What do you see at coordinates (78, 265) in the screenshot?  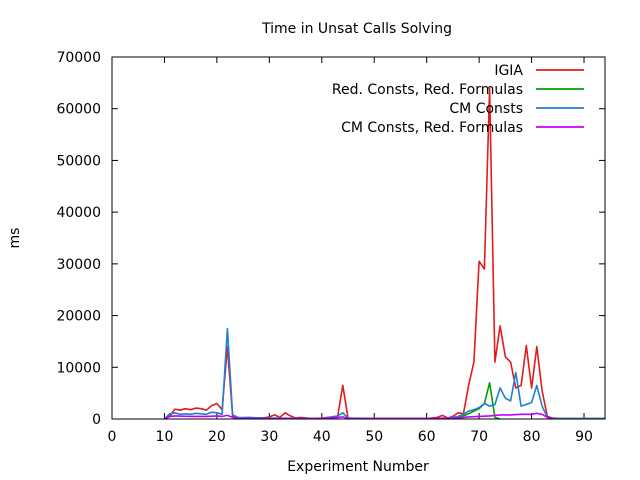 I see `y-tick-label: 30000` at bounding box center [78, 265].